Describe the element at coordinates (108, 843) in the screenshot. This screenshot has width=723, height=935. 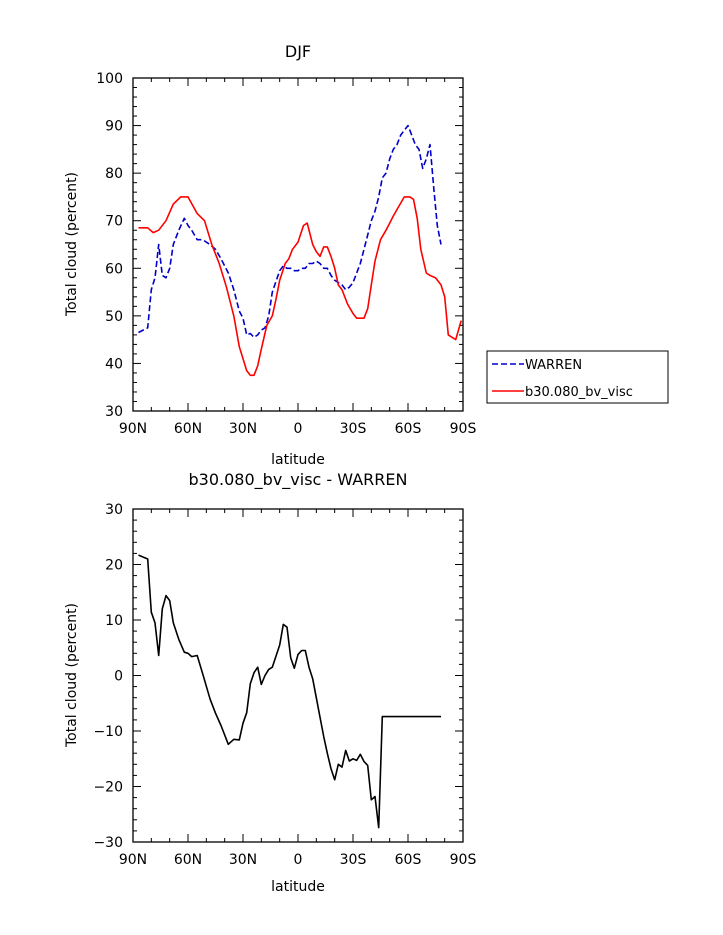
I see `bottom-y-tick-label: −30` at that location.